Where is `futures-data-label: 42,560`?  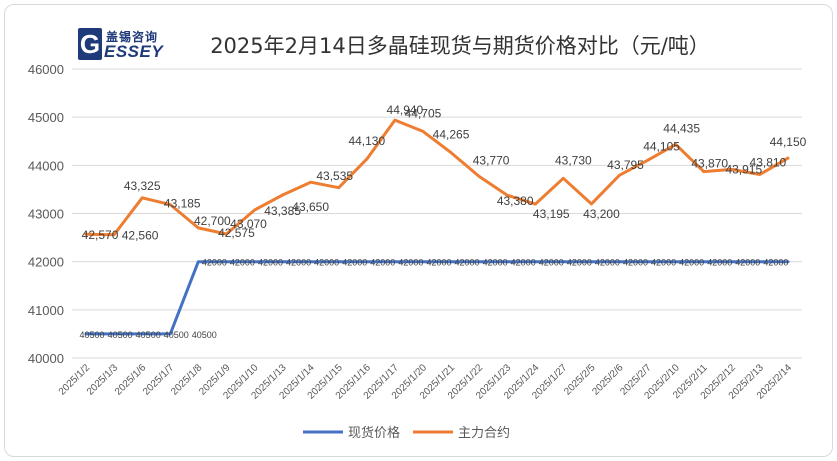
futures-data-label: 42,560 is located at coordinates (140, 236).